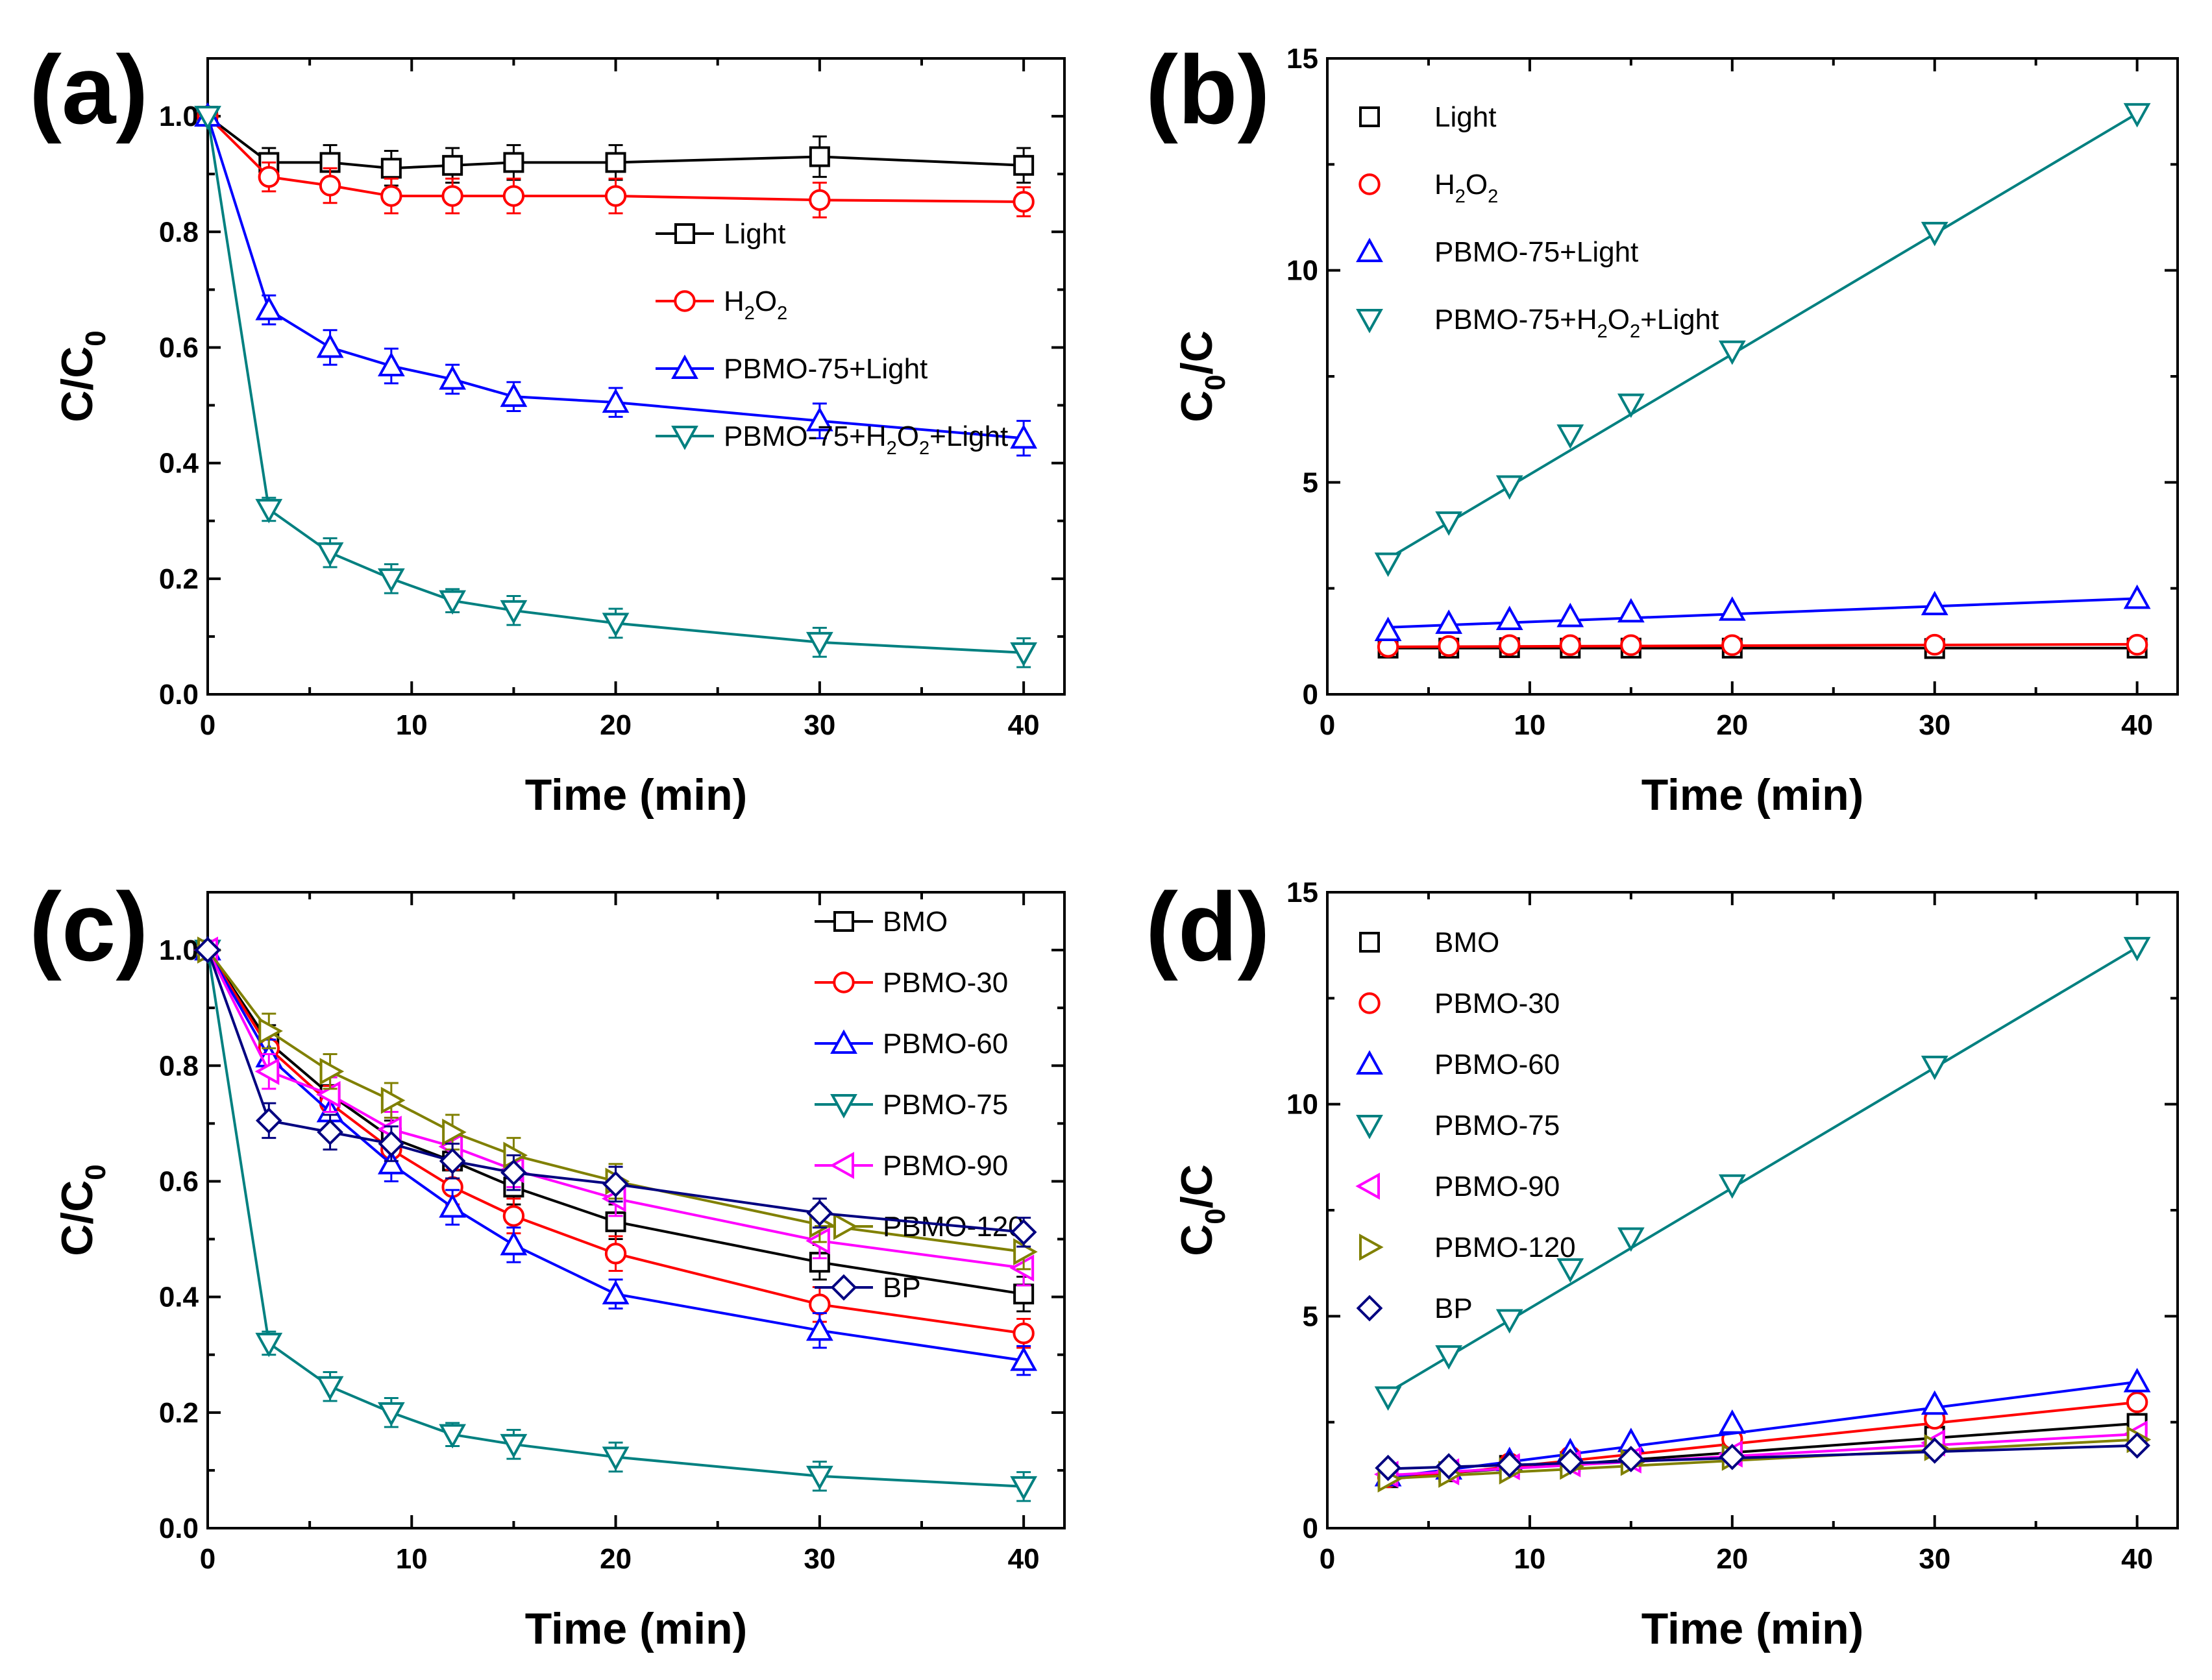 This screenshot has width=2212, height=1680. What do you see at coordinates (82, 1210) in the screenshot?
I see `y-axis-title: C/C0` at bounding box center [82, 1210].